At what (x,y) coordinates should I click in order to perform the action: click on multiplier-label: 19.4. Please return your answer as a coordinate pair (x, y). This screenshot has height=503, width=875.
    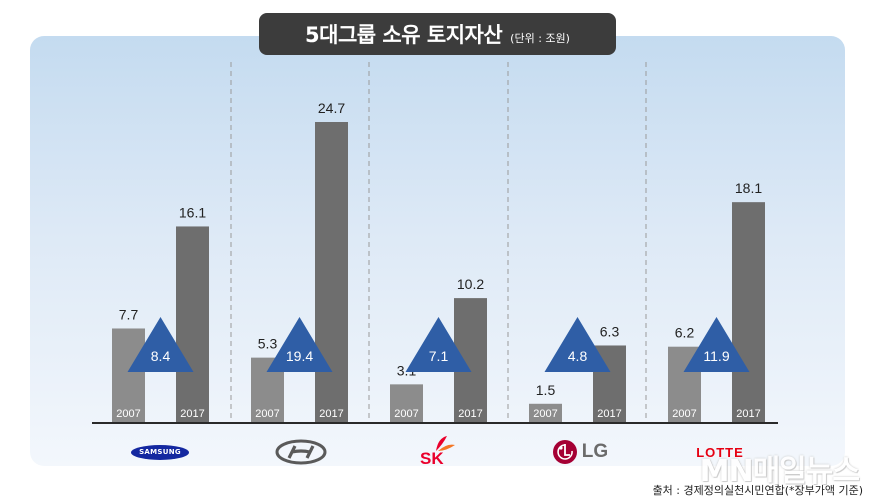
    Looking at the image, I should click on (299, 356).